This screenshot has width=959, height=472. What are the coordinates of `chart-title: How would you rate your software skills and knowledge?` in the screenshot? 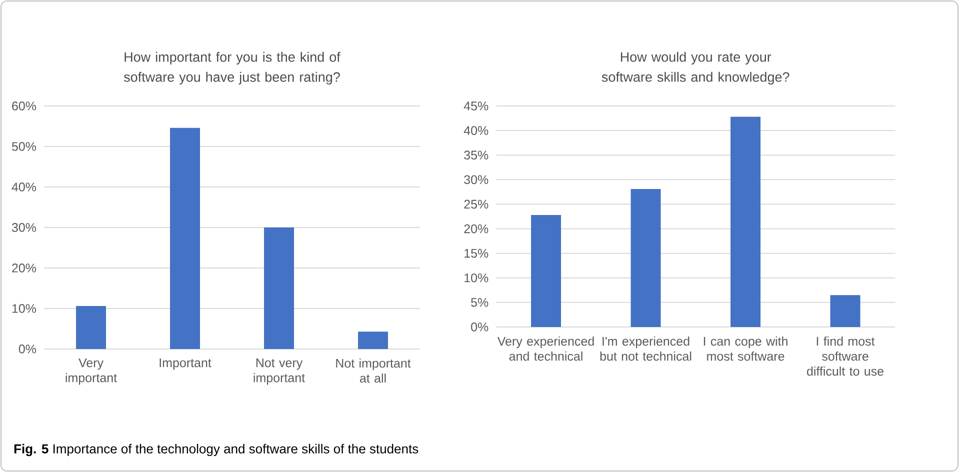 It's located at (696, 68).